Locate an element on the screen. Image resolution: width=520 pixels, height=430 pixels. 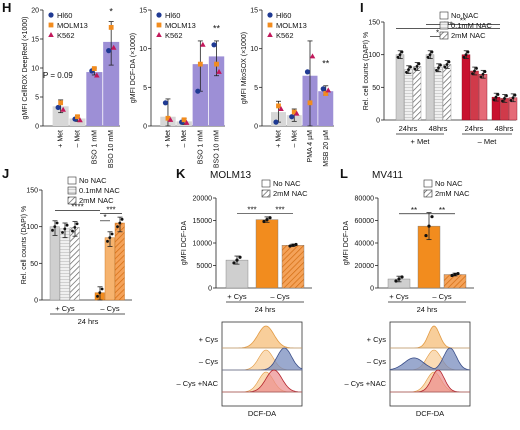
H1-legend-label: Hl60 is located at coordinates (64, 15).